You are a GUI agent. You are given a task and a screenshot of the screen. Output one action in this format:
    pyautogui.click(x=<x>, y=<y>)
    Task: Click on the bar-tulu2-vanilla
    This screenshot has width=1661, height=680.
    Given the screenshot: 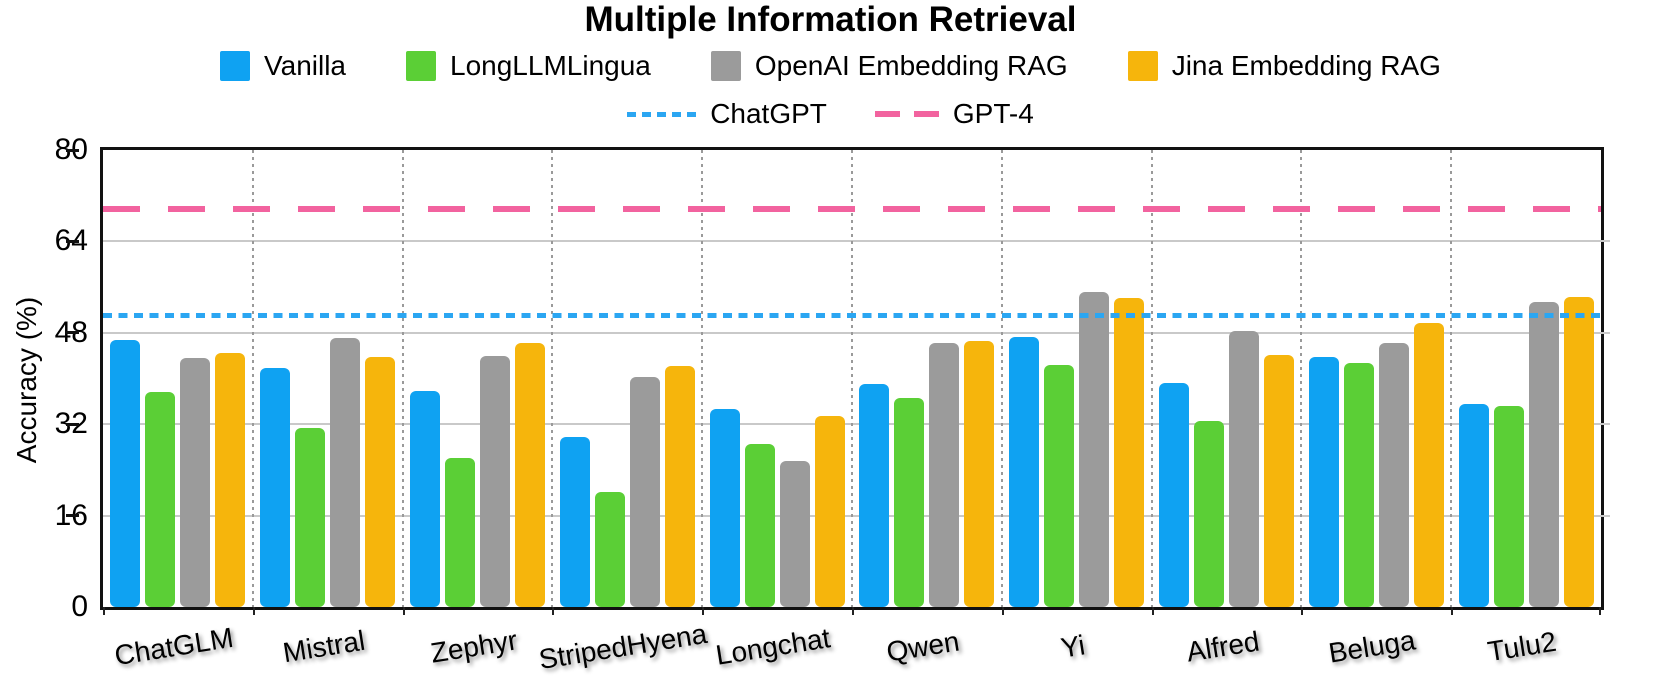 What is the action you would take?
    pyautogui.click(x=1473, y=505)
    